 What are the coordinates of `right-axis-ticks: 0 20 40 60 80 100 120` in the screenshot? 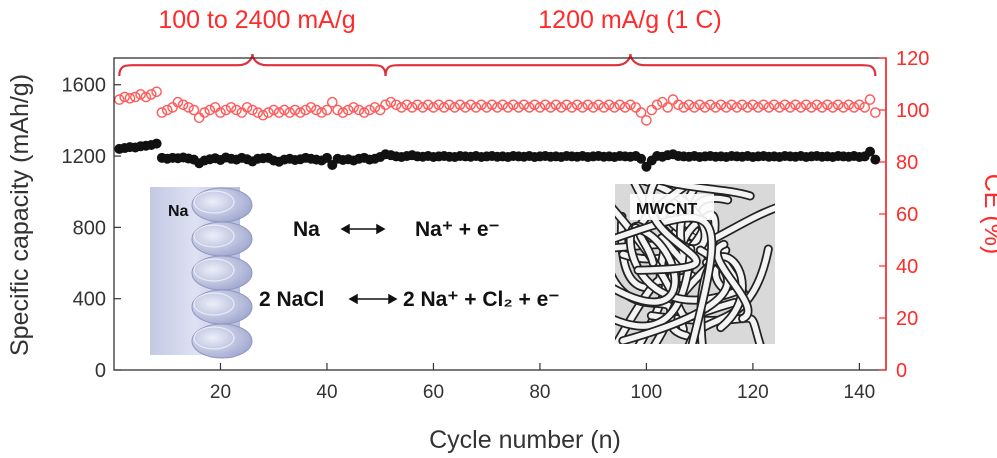 It's located at (904, 215).